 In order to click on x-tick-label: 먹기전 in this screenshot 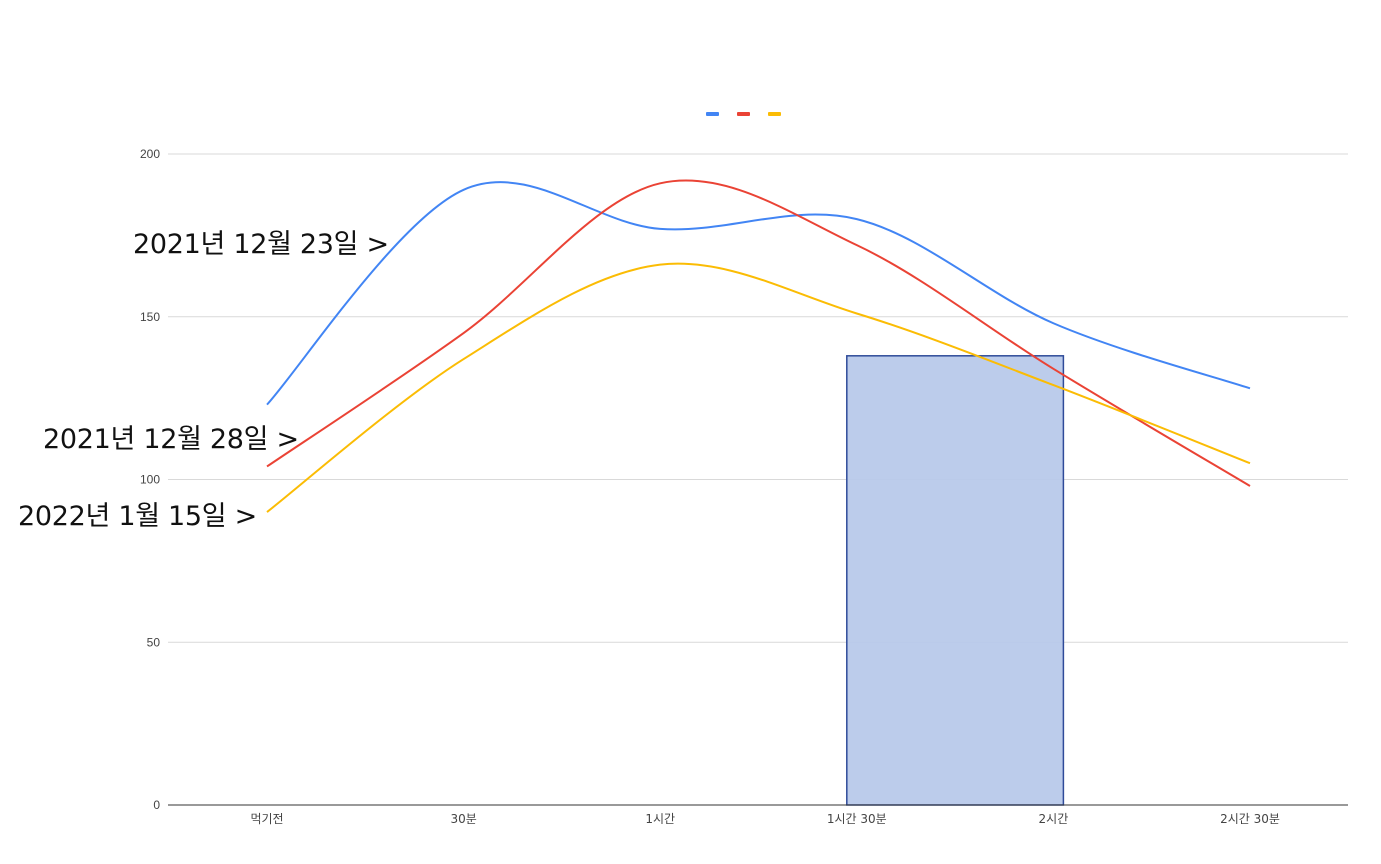, I will do `click(266, 819)`.